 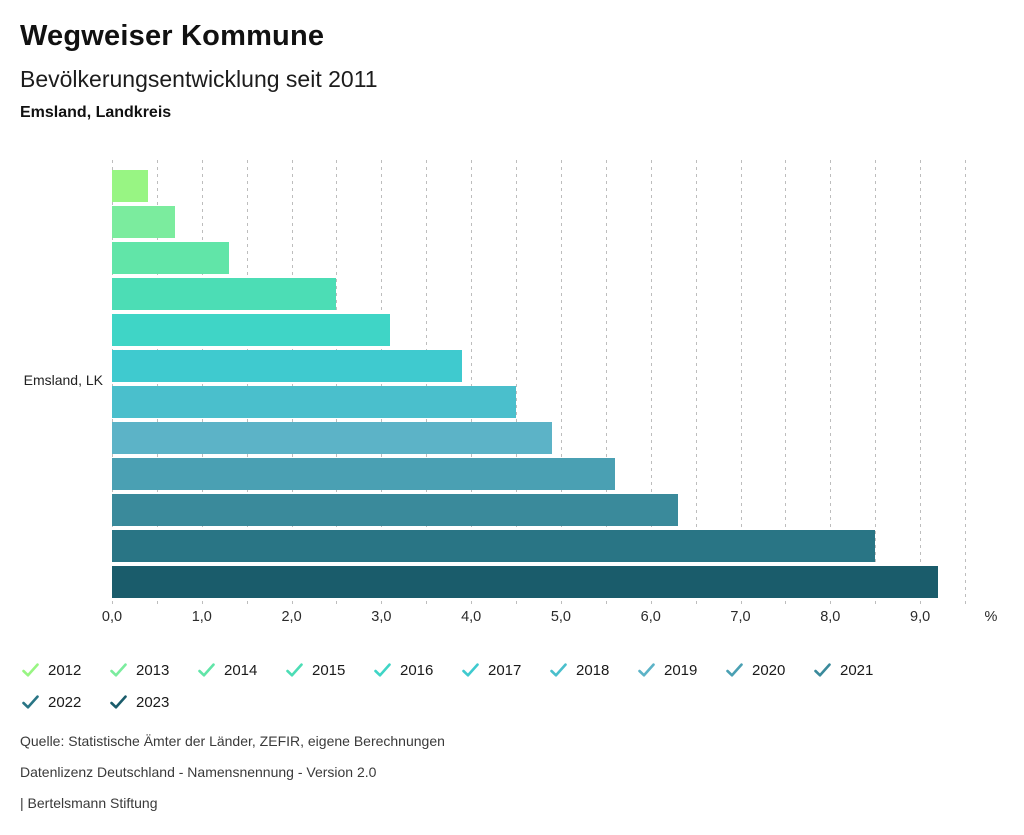 What do you see at coordinates (830, 617) in the screenshot?
I see `x-tick-label-8,0: 8,0` at bounding box center [830, 617].